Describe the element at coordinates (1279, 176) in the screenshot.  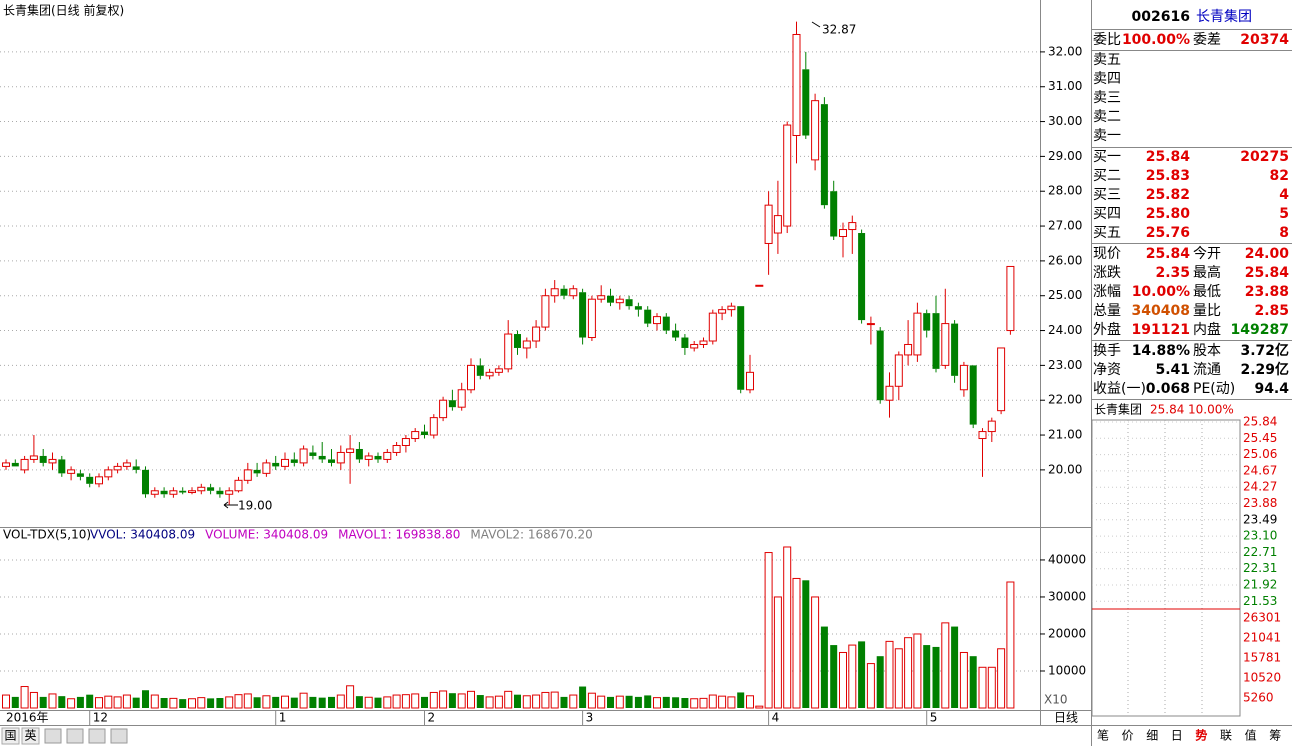
I see `quote-value: 82` at that location.